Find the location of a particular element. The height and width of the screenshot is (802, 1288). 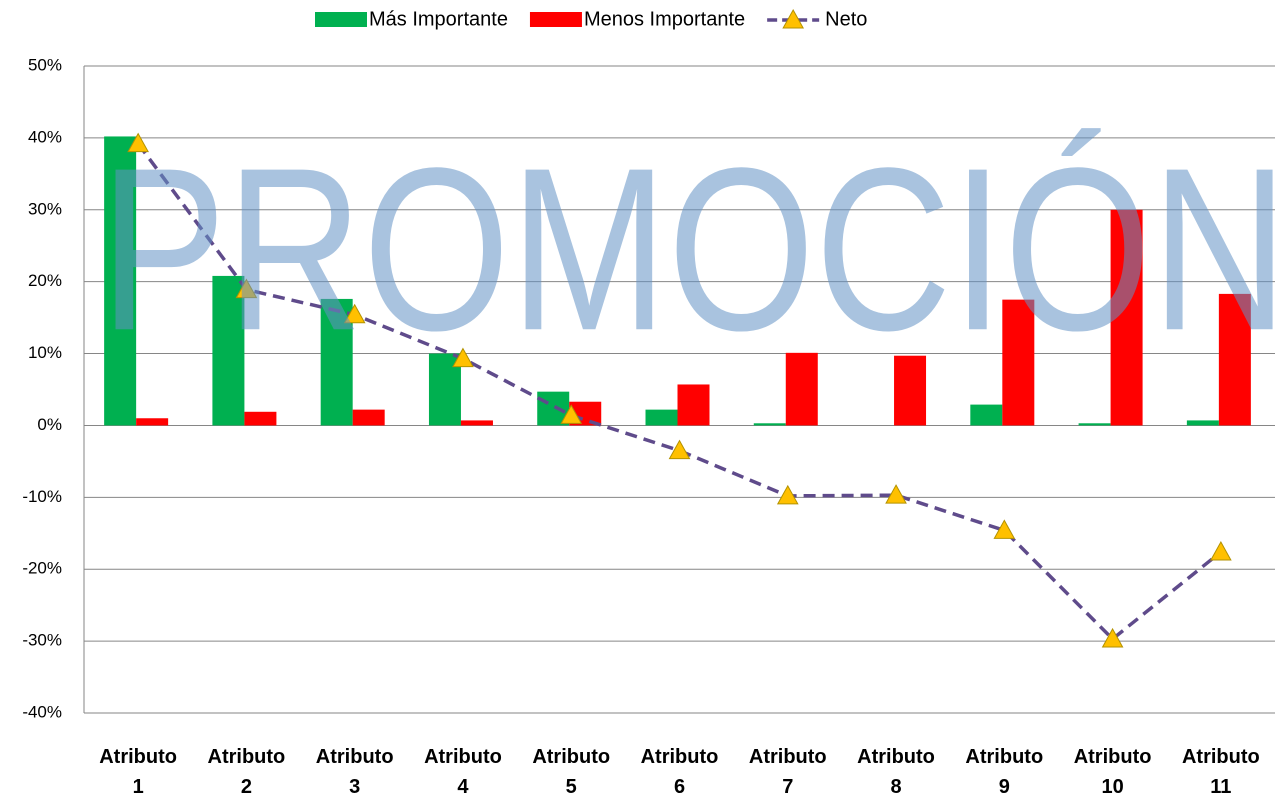

x-tick-label: Atributo 7 is located at coordinates (787, 772).